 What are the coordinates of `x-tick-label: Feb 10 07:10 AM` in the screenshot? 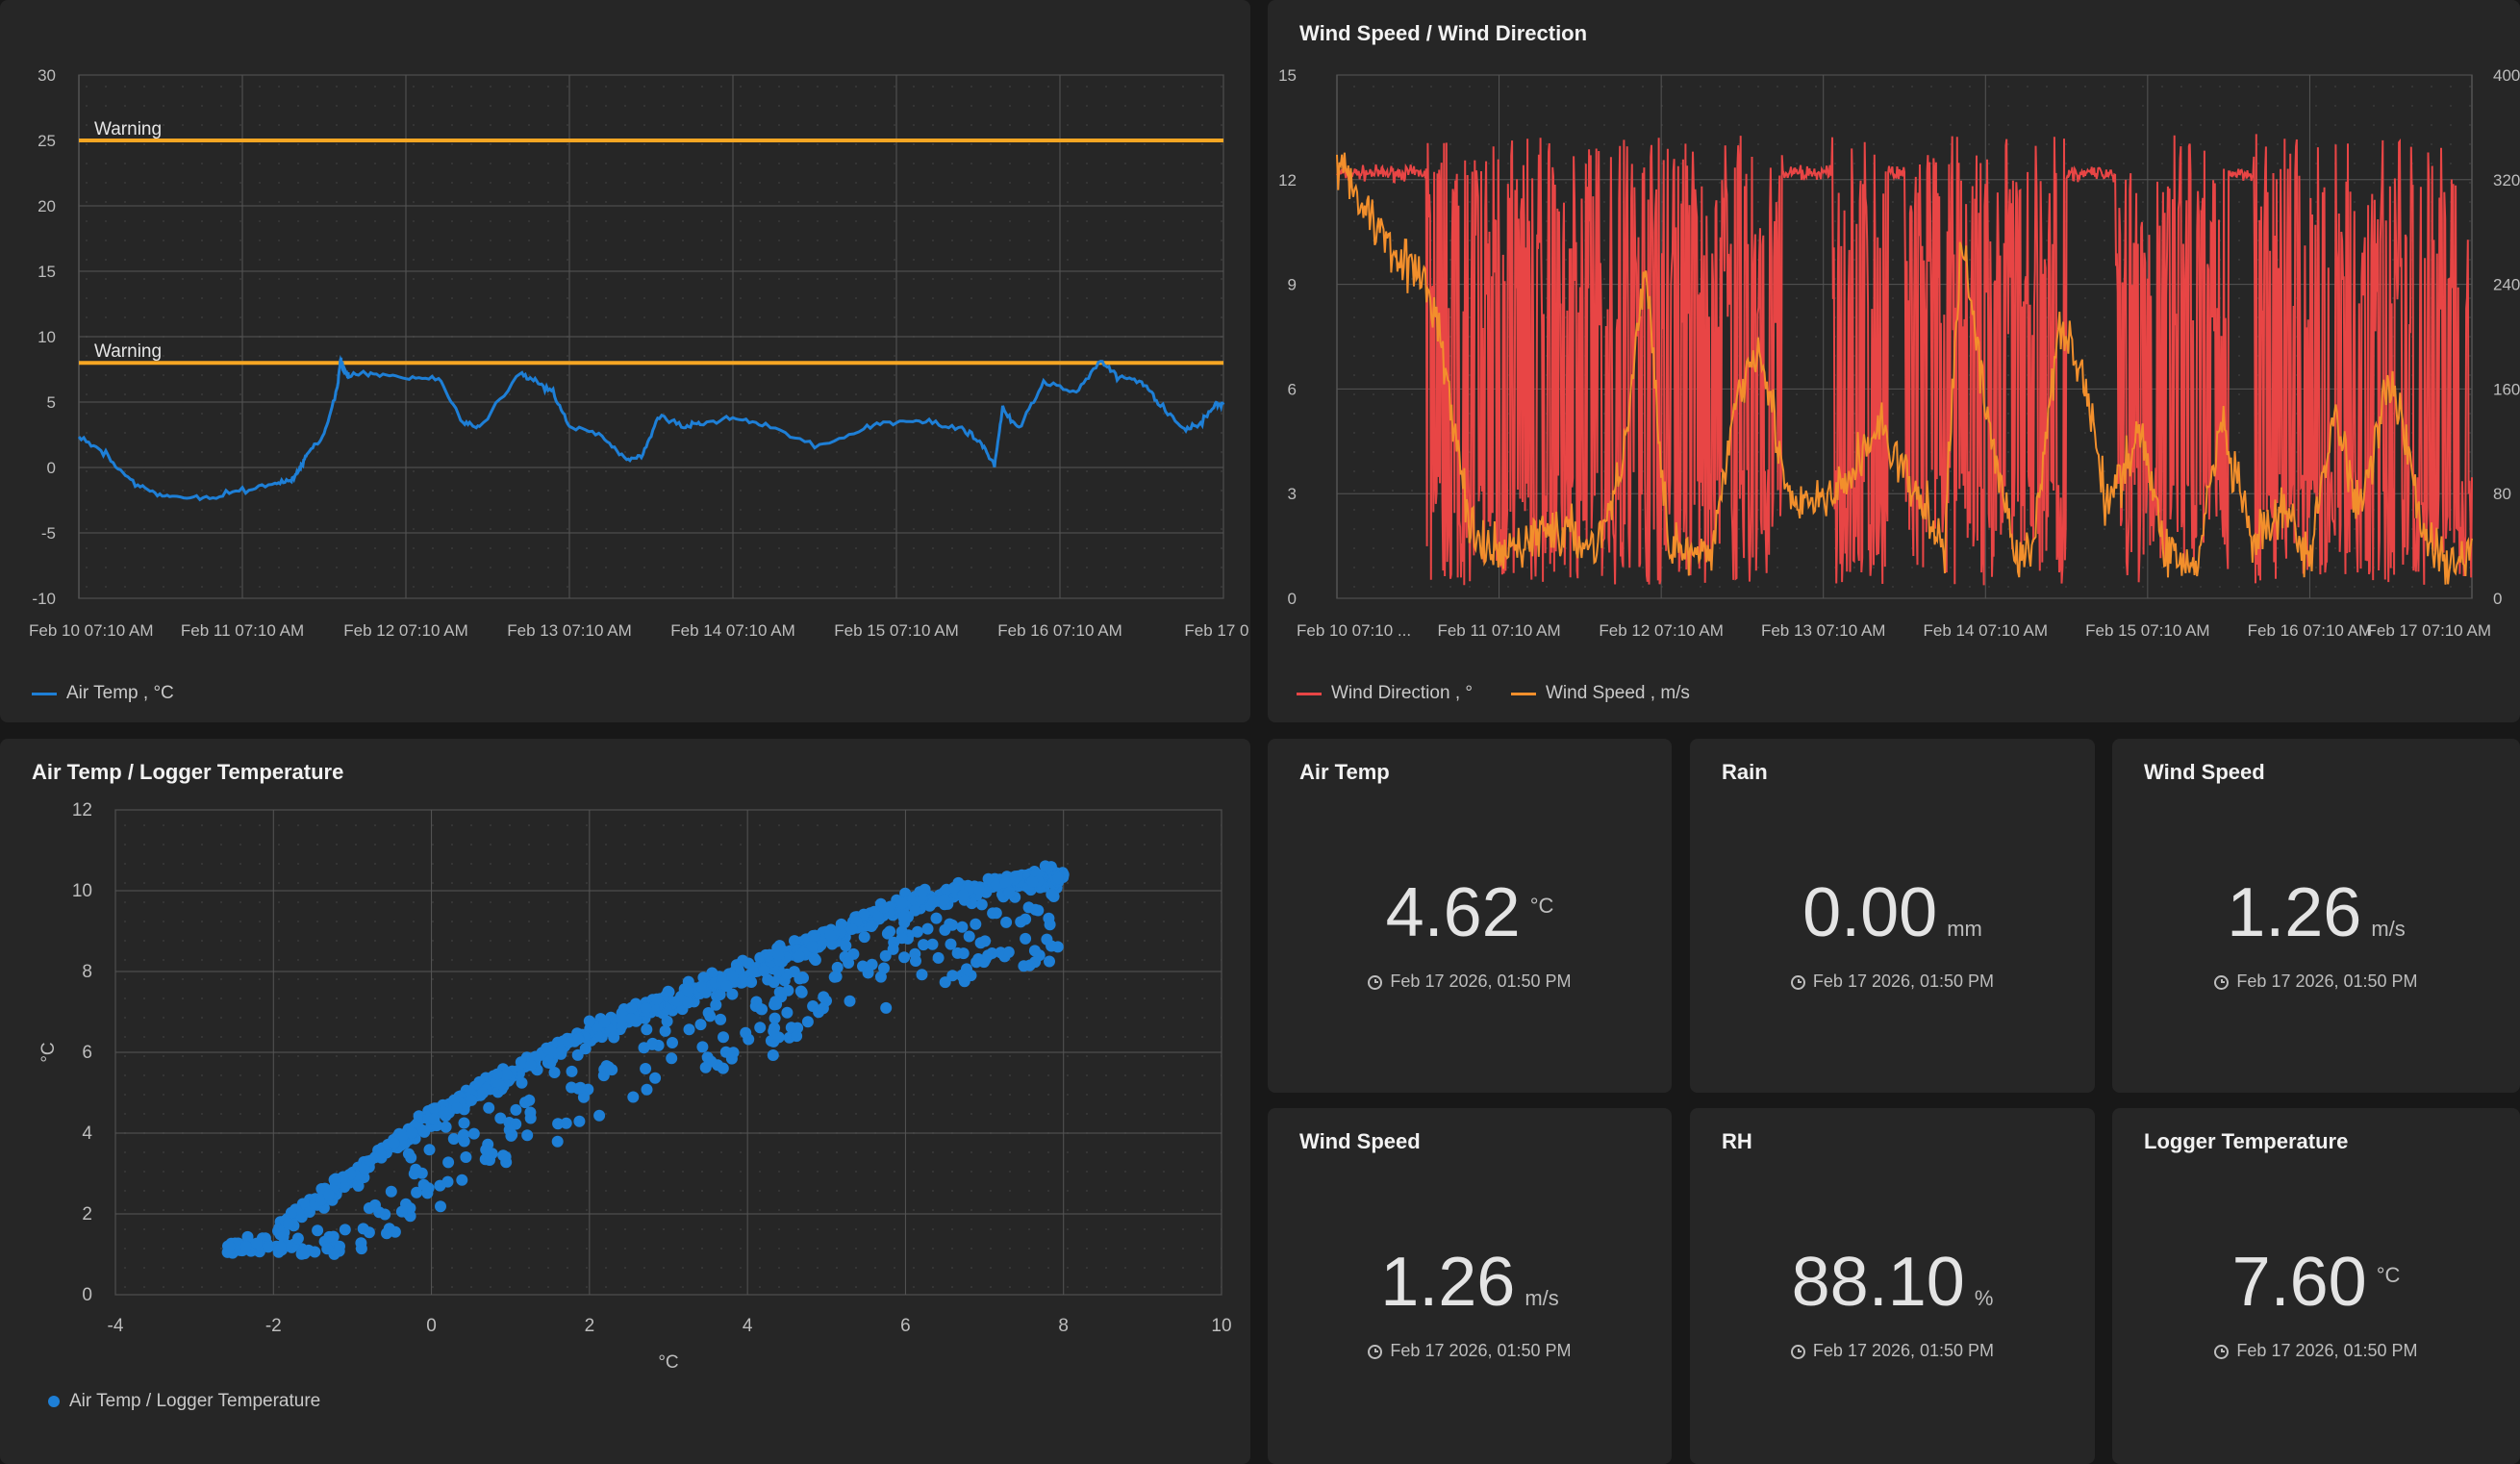 It's located at (91, 630).